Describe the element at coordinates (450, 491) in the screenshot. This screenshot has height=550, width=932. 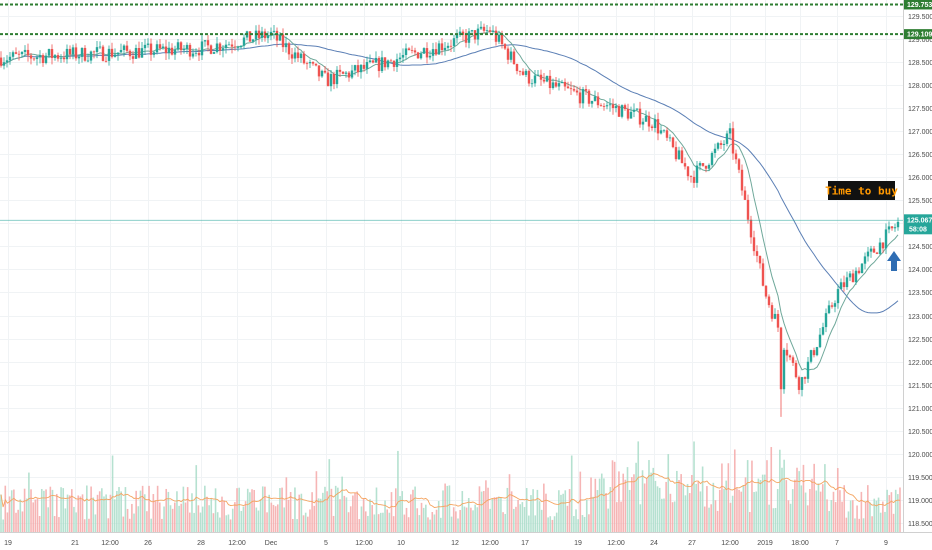
I see `volume-average-line` at that location.